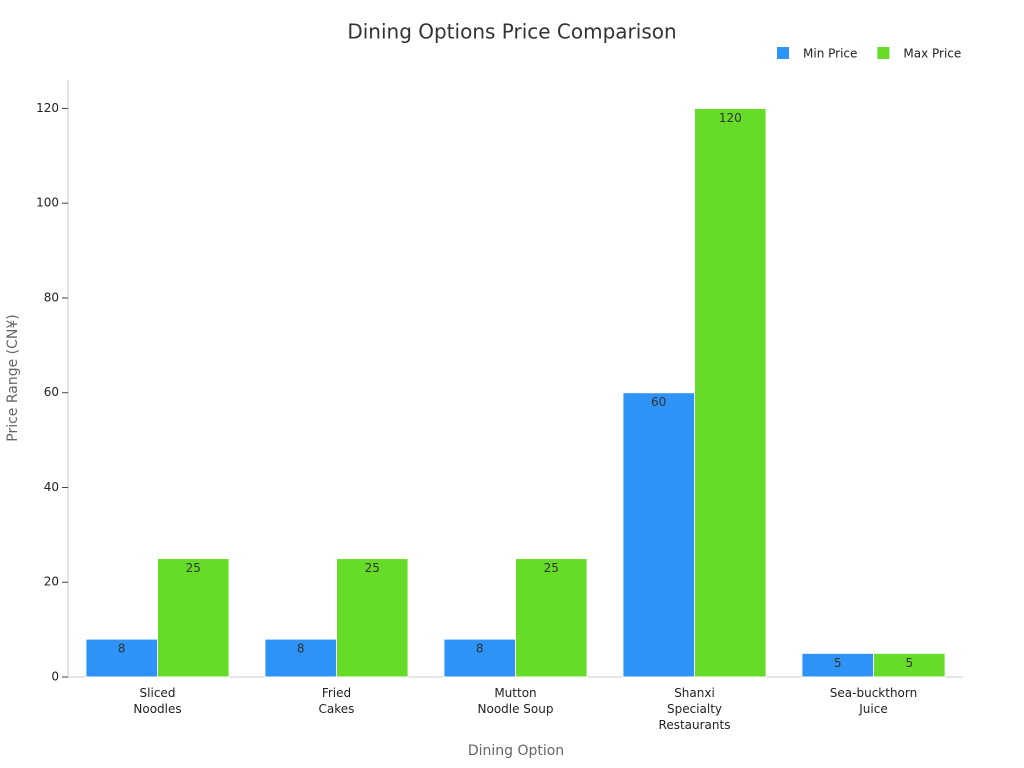 The image size is (1024, 768). What do you see at coordinates (515, 693) in the screenshot?
I see `x-tick-label-line: Mutton` at bounding box center [515, 693].